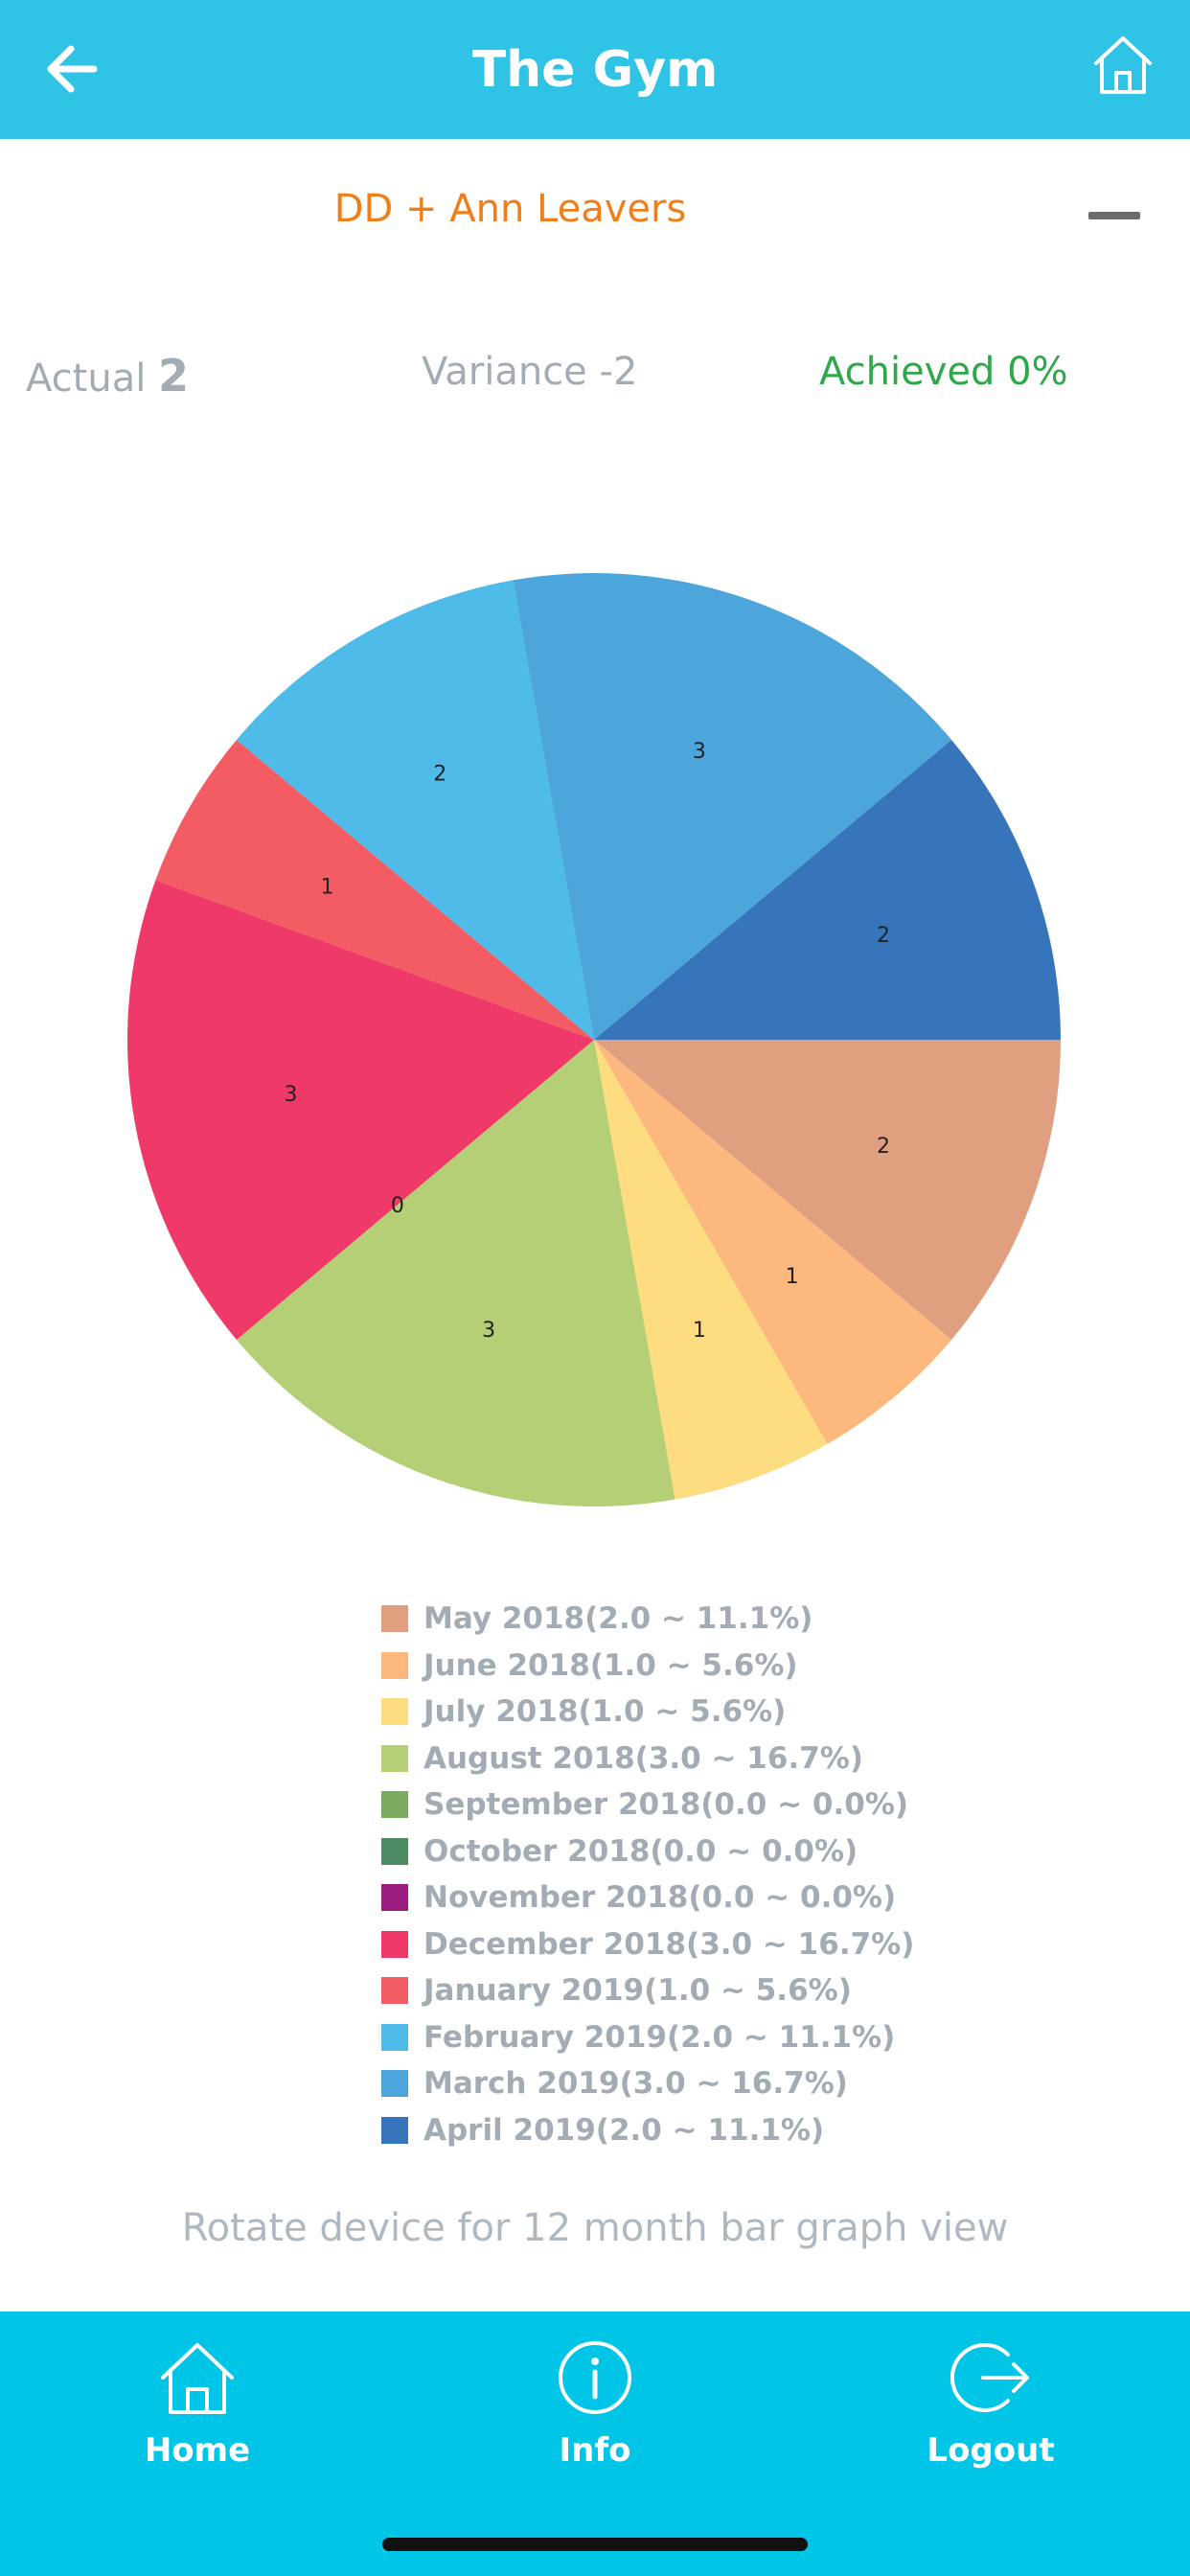  Describe the element at coordinates (605, 1712) in the screenshot. I see `legend-label: July 2018(1.0 ~ 5.6%)` at that location.